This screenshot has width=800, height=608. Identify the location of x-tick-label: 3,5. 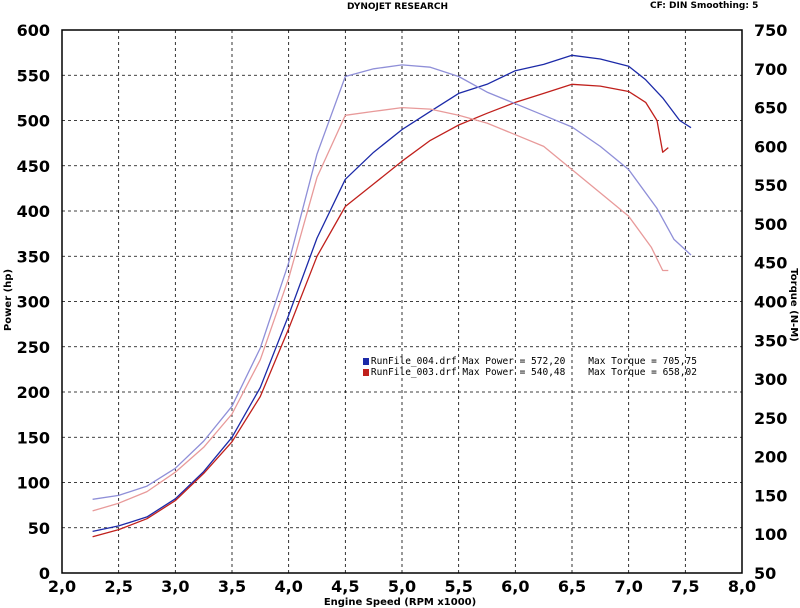
(232, 586).